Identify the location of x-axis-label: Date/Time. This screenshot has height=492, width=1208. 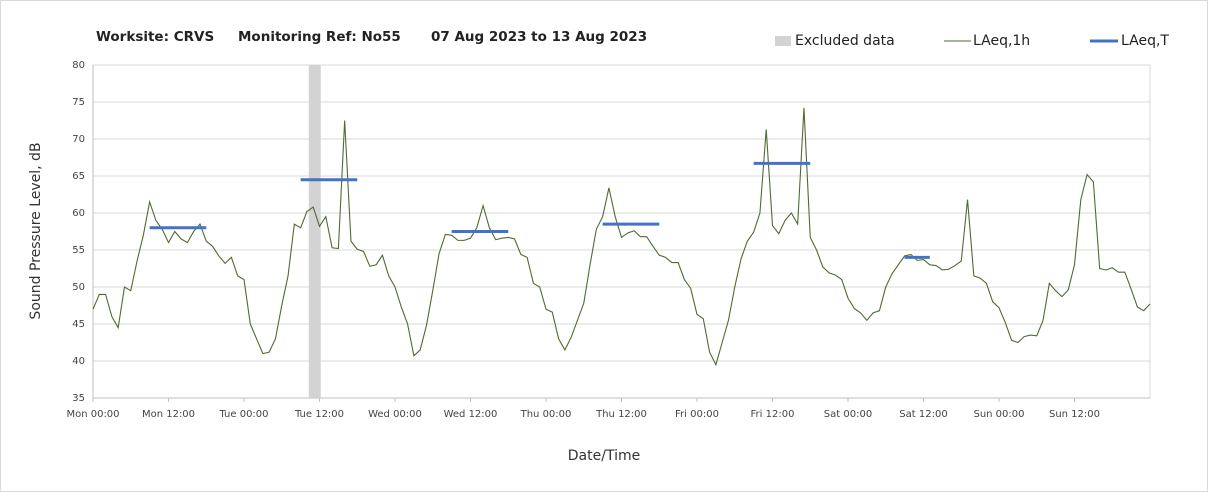
(604, 456).